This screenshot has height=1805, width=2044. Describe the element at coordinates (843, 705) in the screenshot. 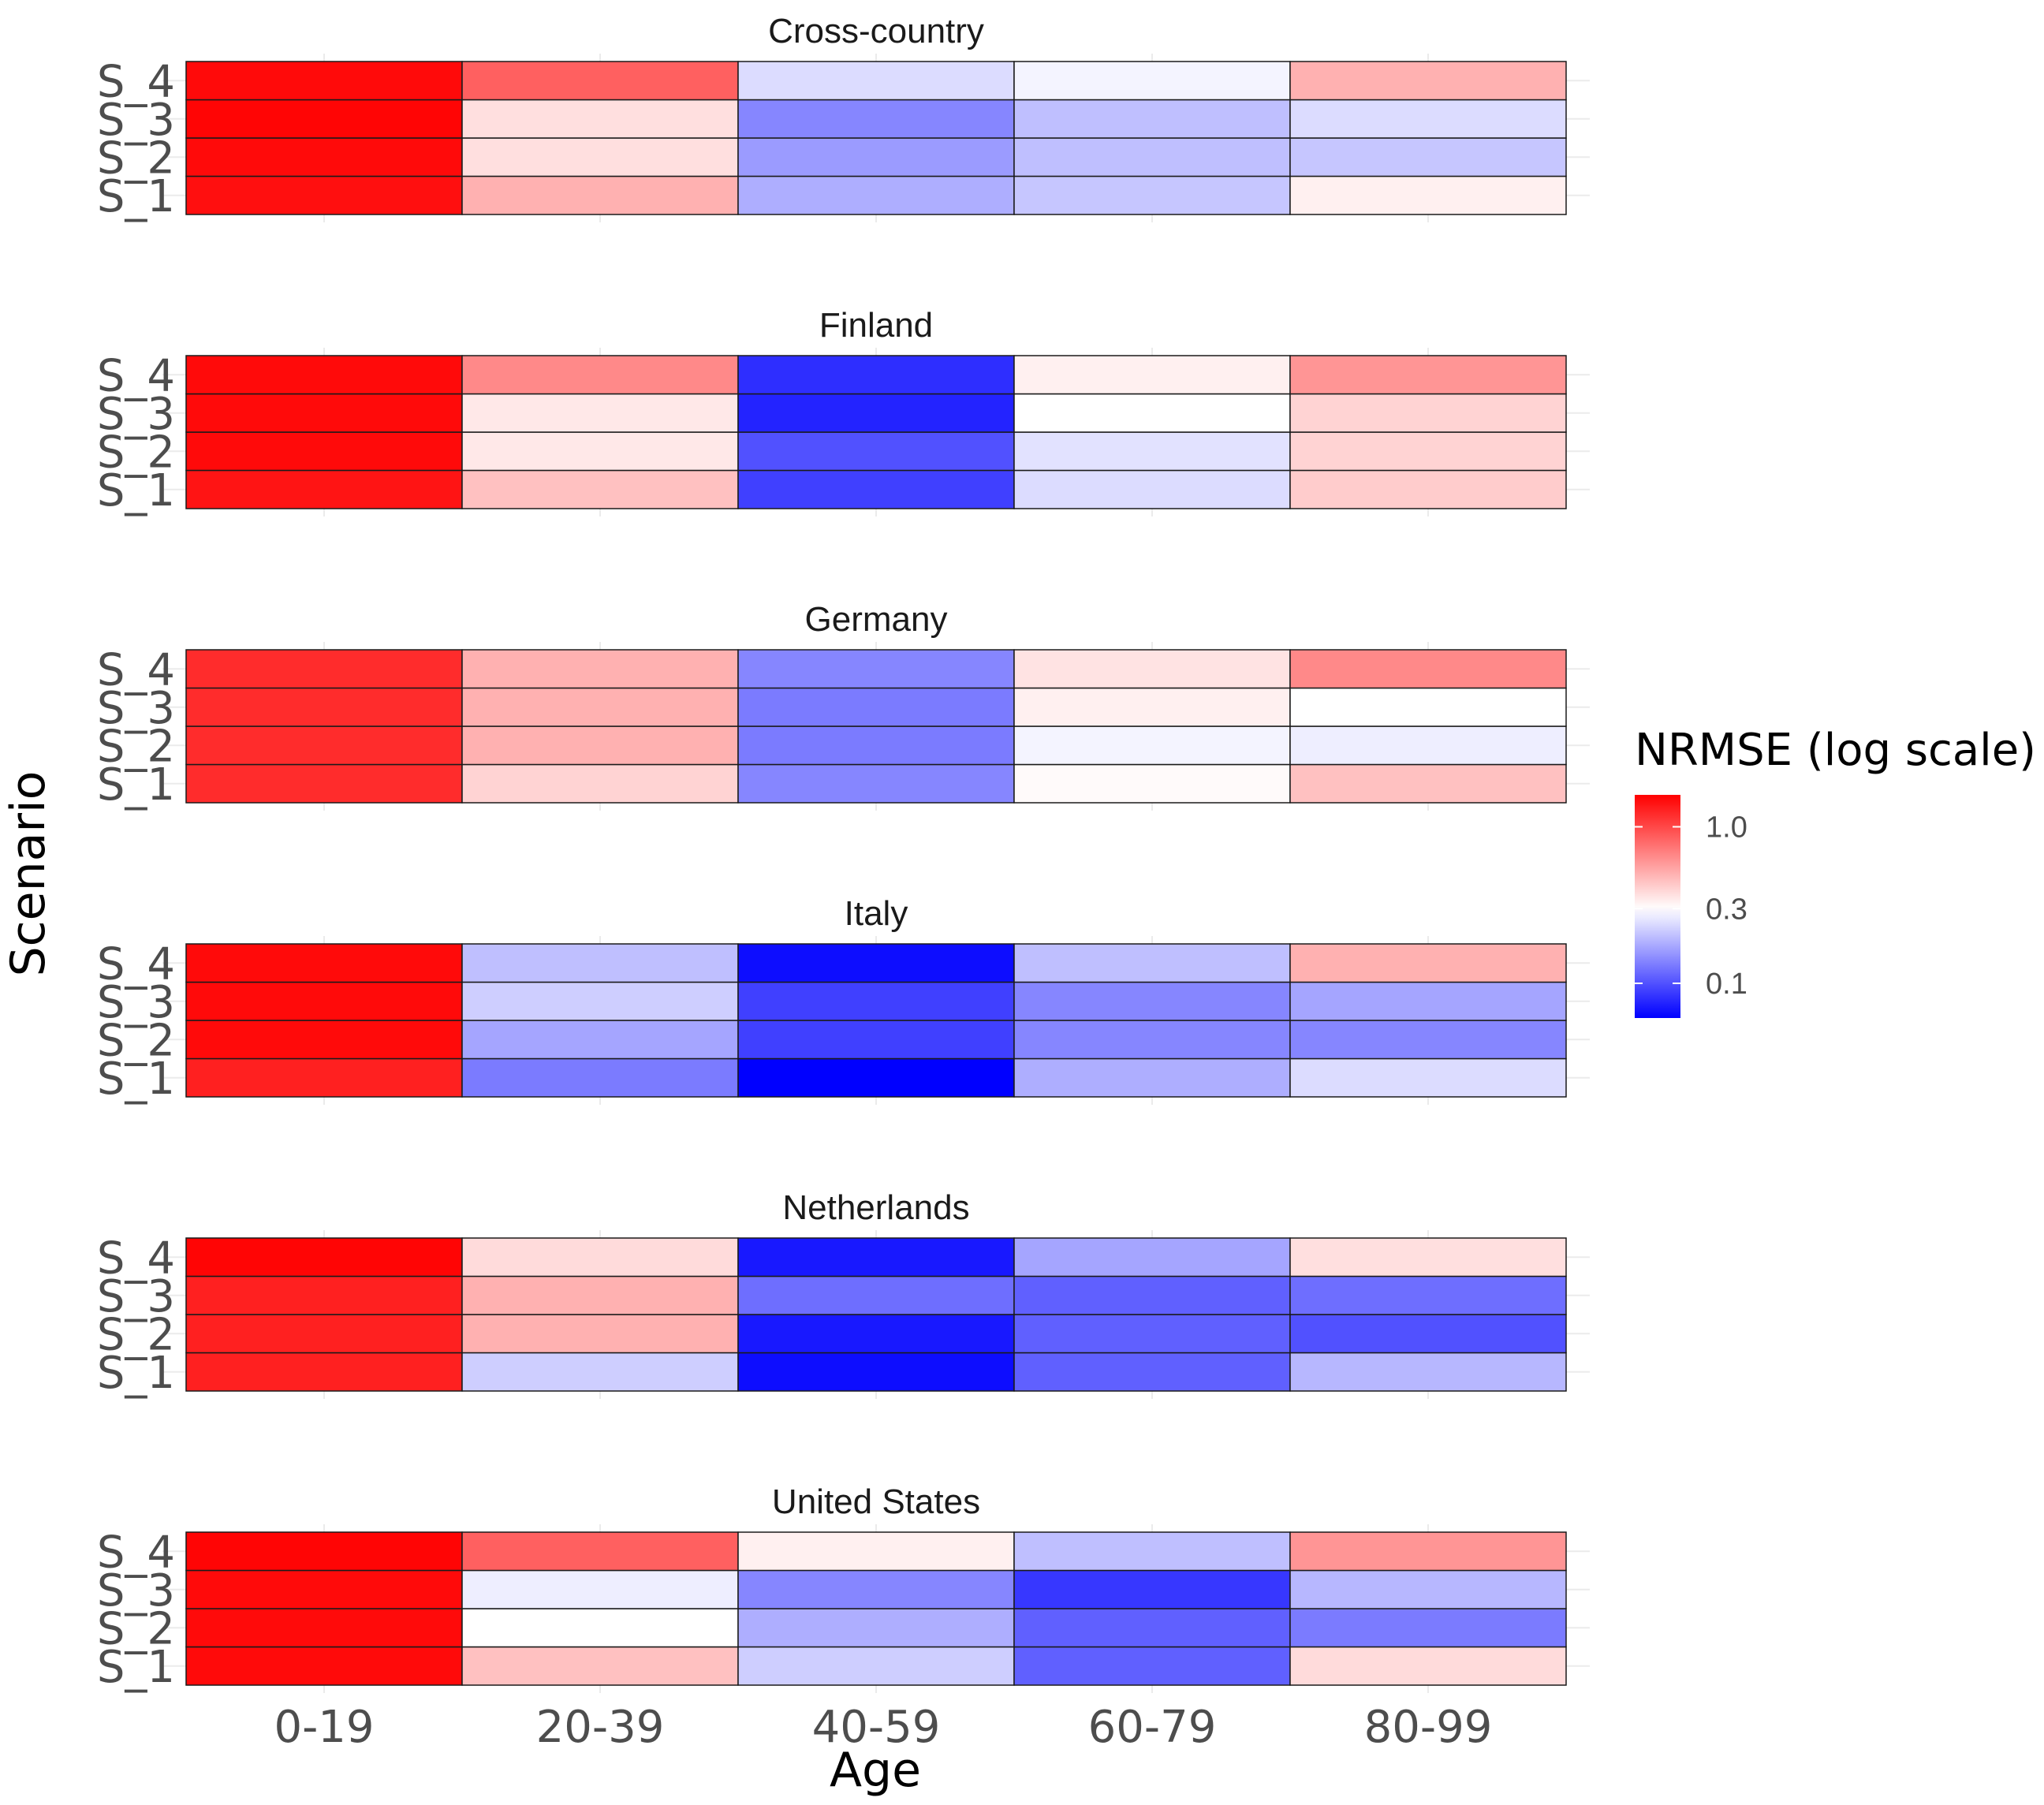

I see `facet-germany: Germany S_1S_2S_3S_4` at that location.